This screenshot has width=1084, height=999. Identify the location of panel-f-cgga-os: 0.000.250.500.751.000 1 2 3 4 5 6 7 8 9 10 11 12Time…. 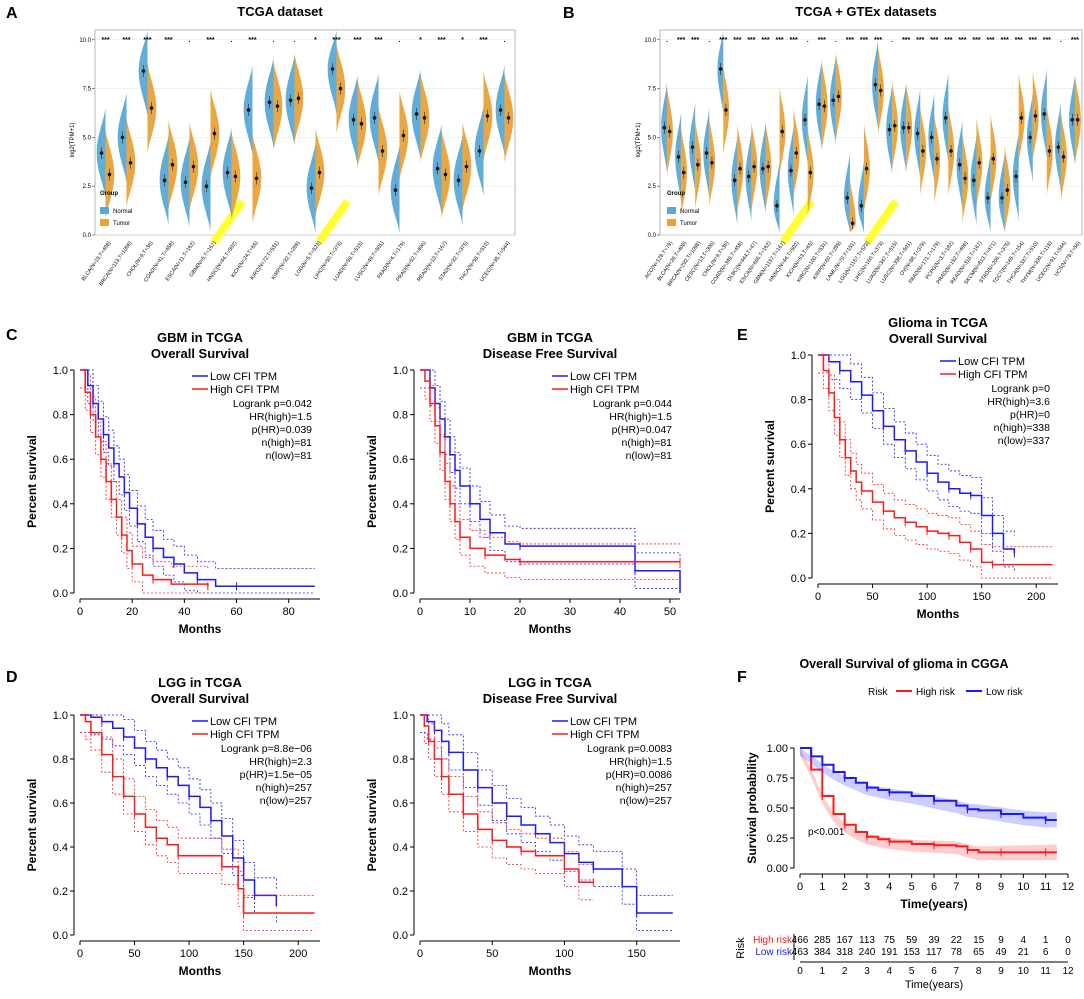
(904, 824).